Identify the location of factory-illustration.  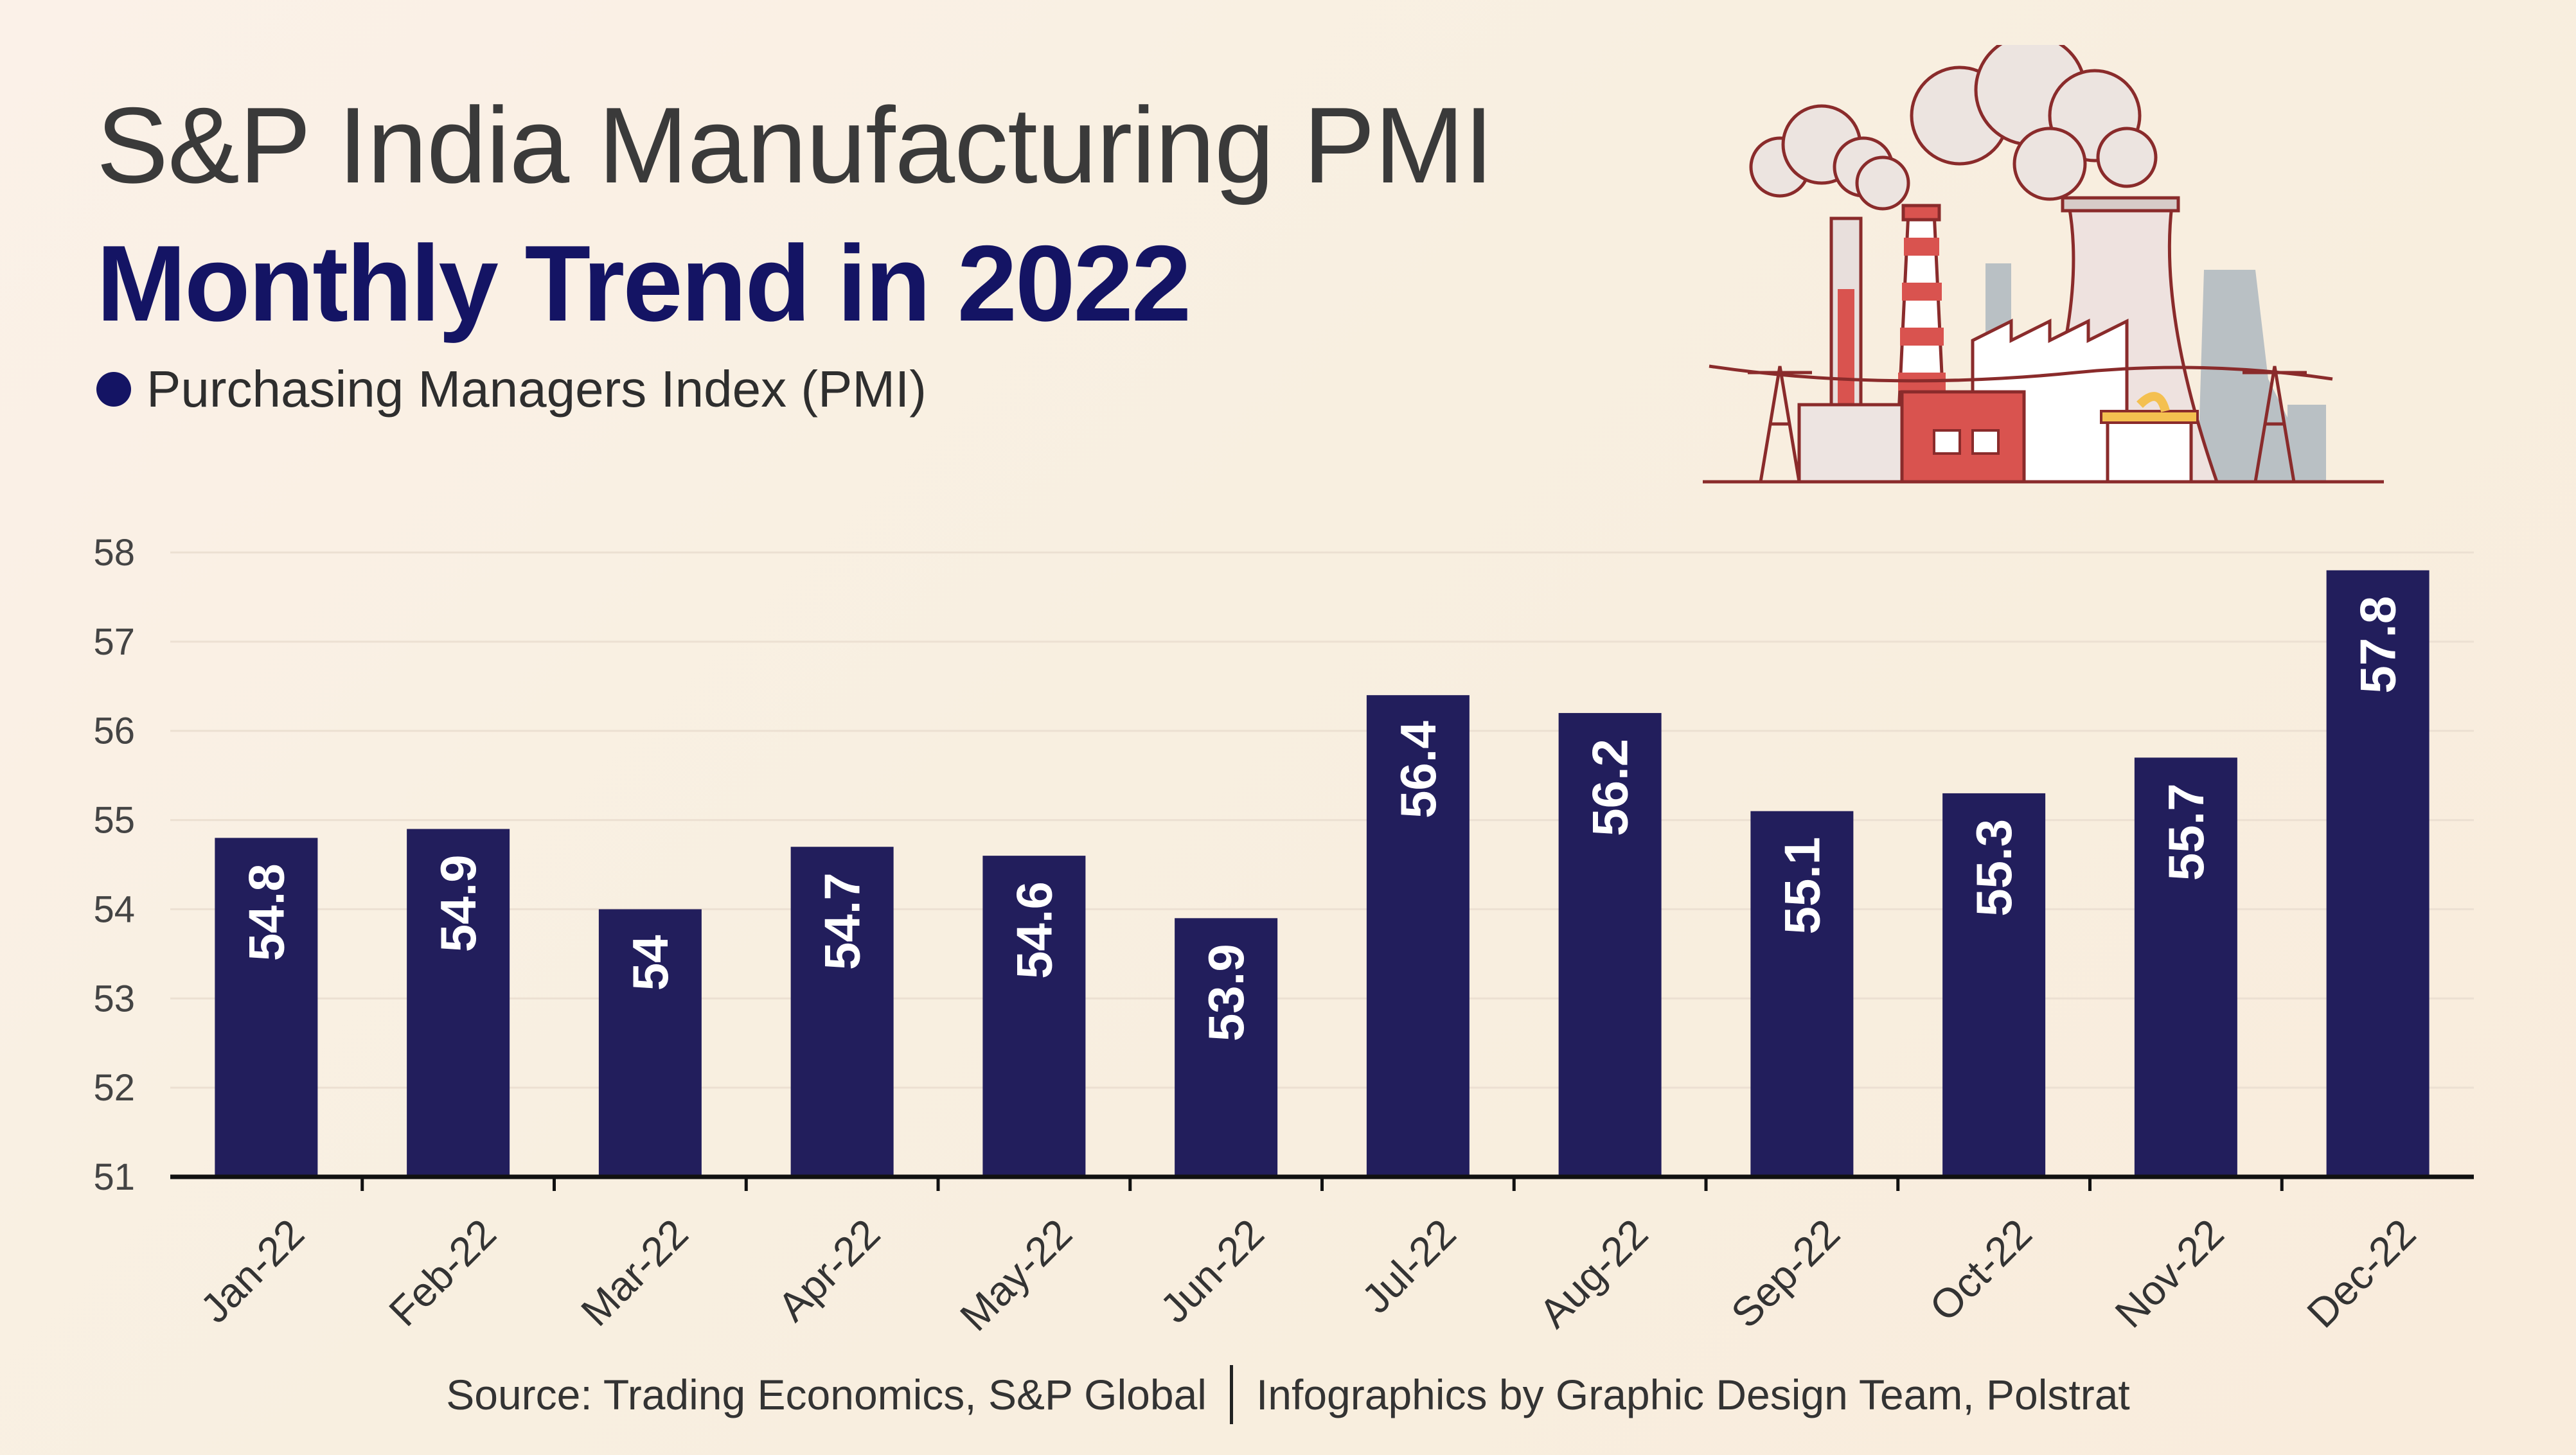
(2044, 264).